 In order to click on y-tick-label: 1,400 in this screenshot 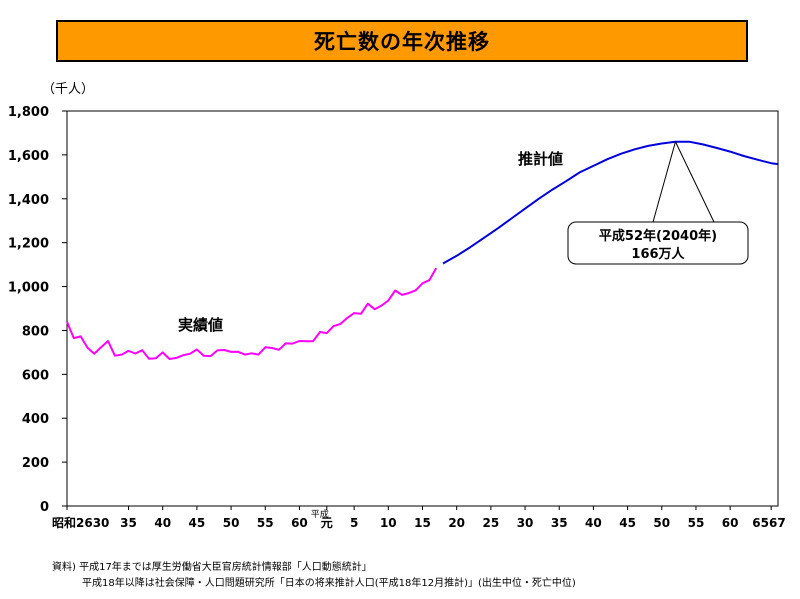, I will do `click(28, 200)`.